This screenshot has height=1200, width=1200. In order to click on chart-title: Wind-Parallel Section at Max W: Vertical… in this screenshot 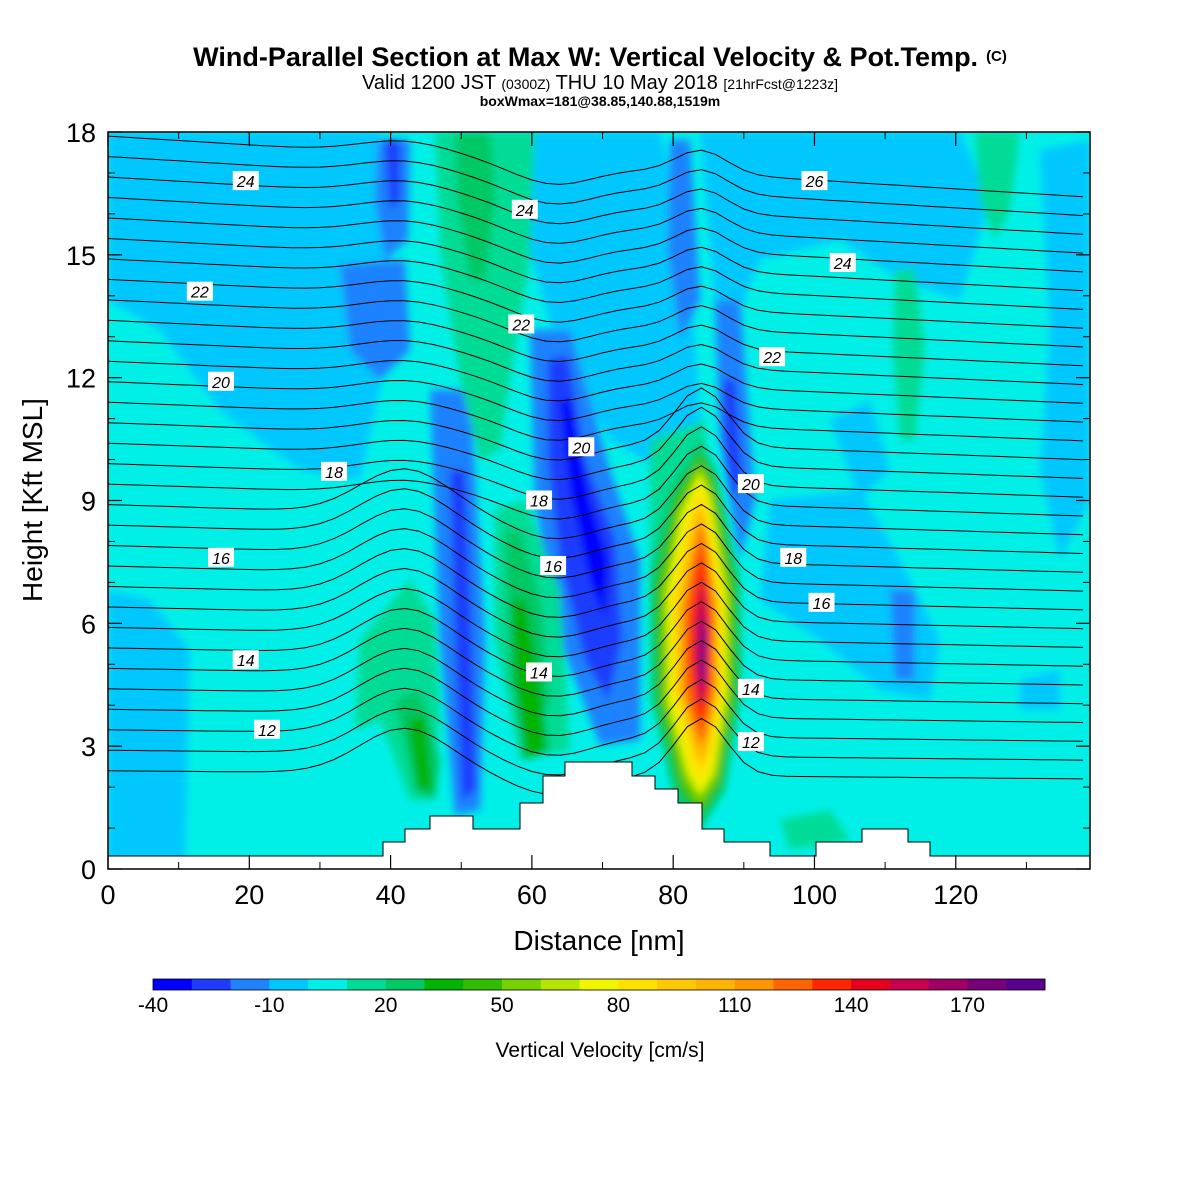, I will do `click(600, 57)`.